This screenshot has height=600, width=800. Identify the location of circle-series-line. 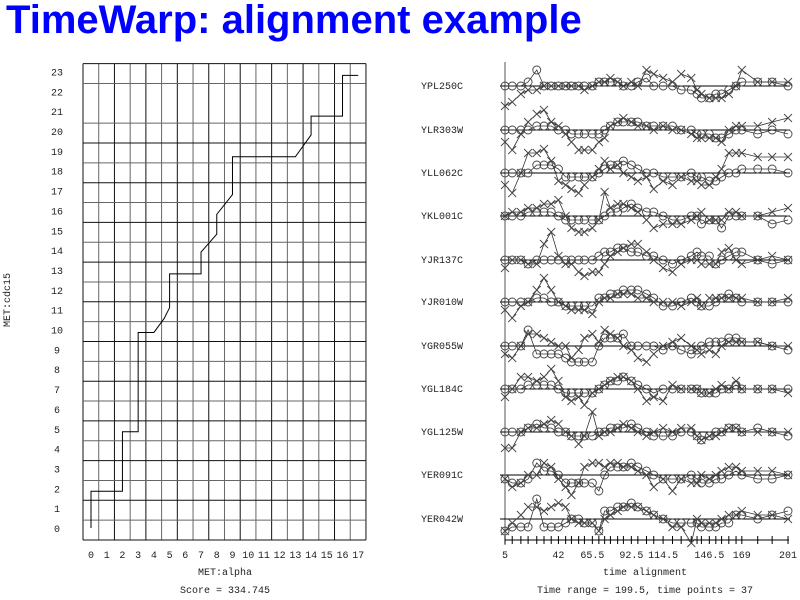
(647, 345).